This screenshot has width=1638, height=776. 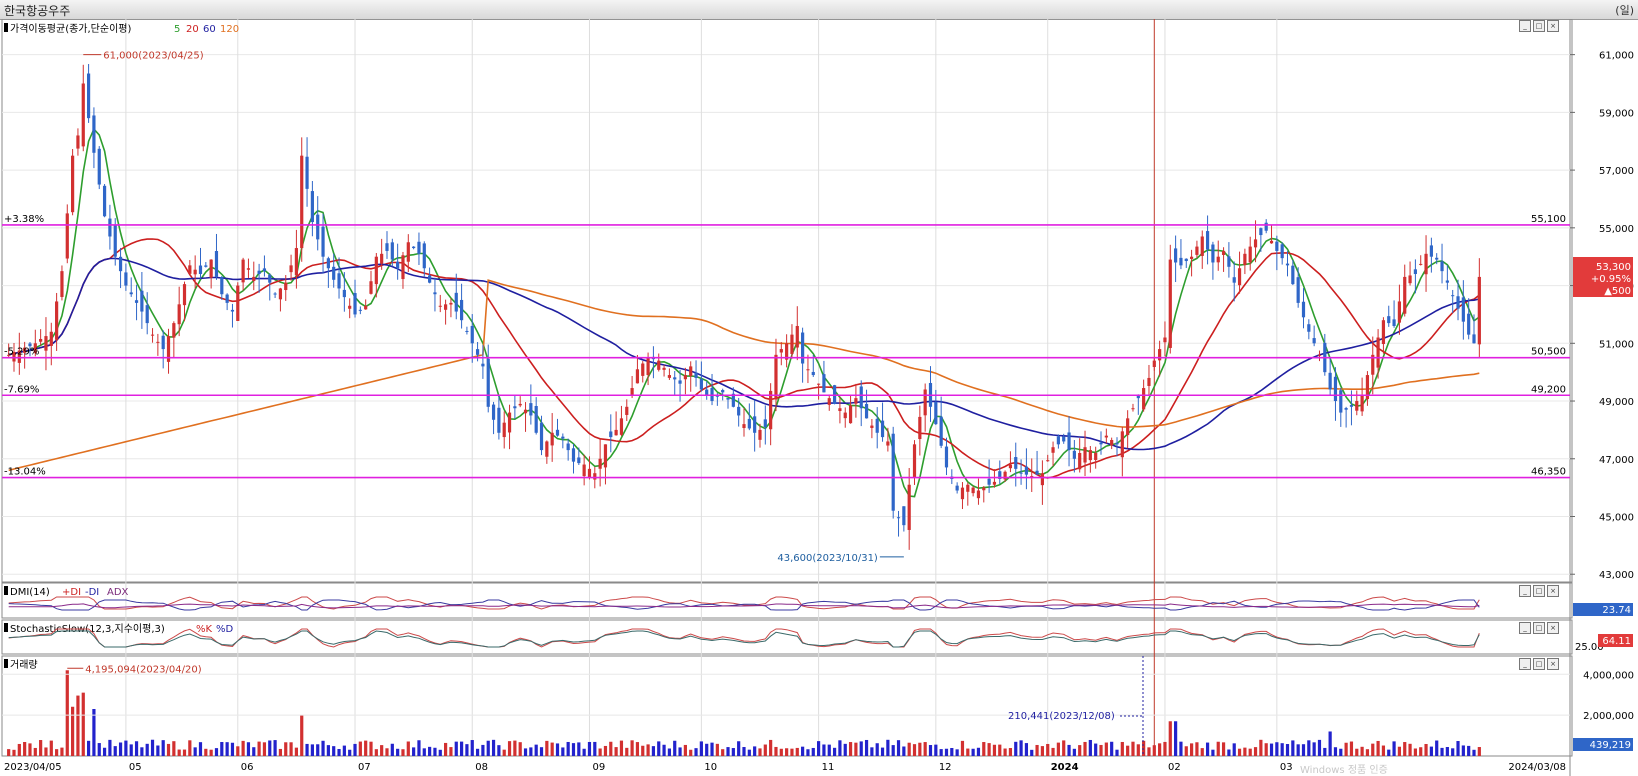 I want to click on panel-btn-max-price: □, so click(x=1539, y=26).